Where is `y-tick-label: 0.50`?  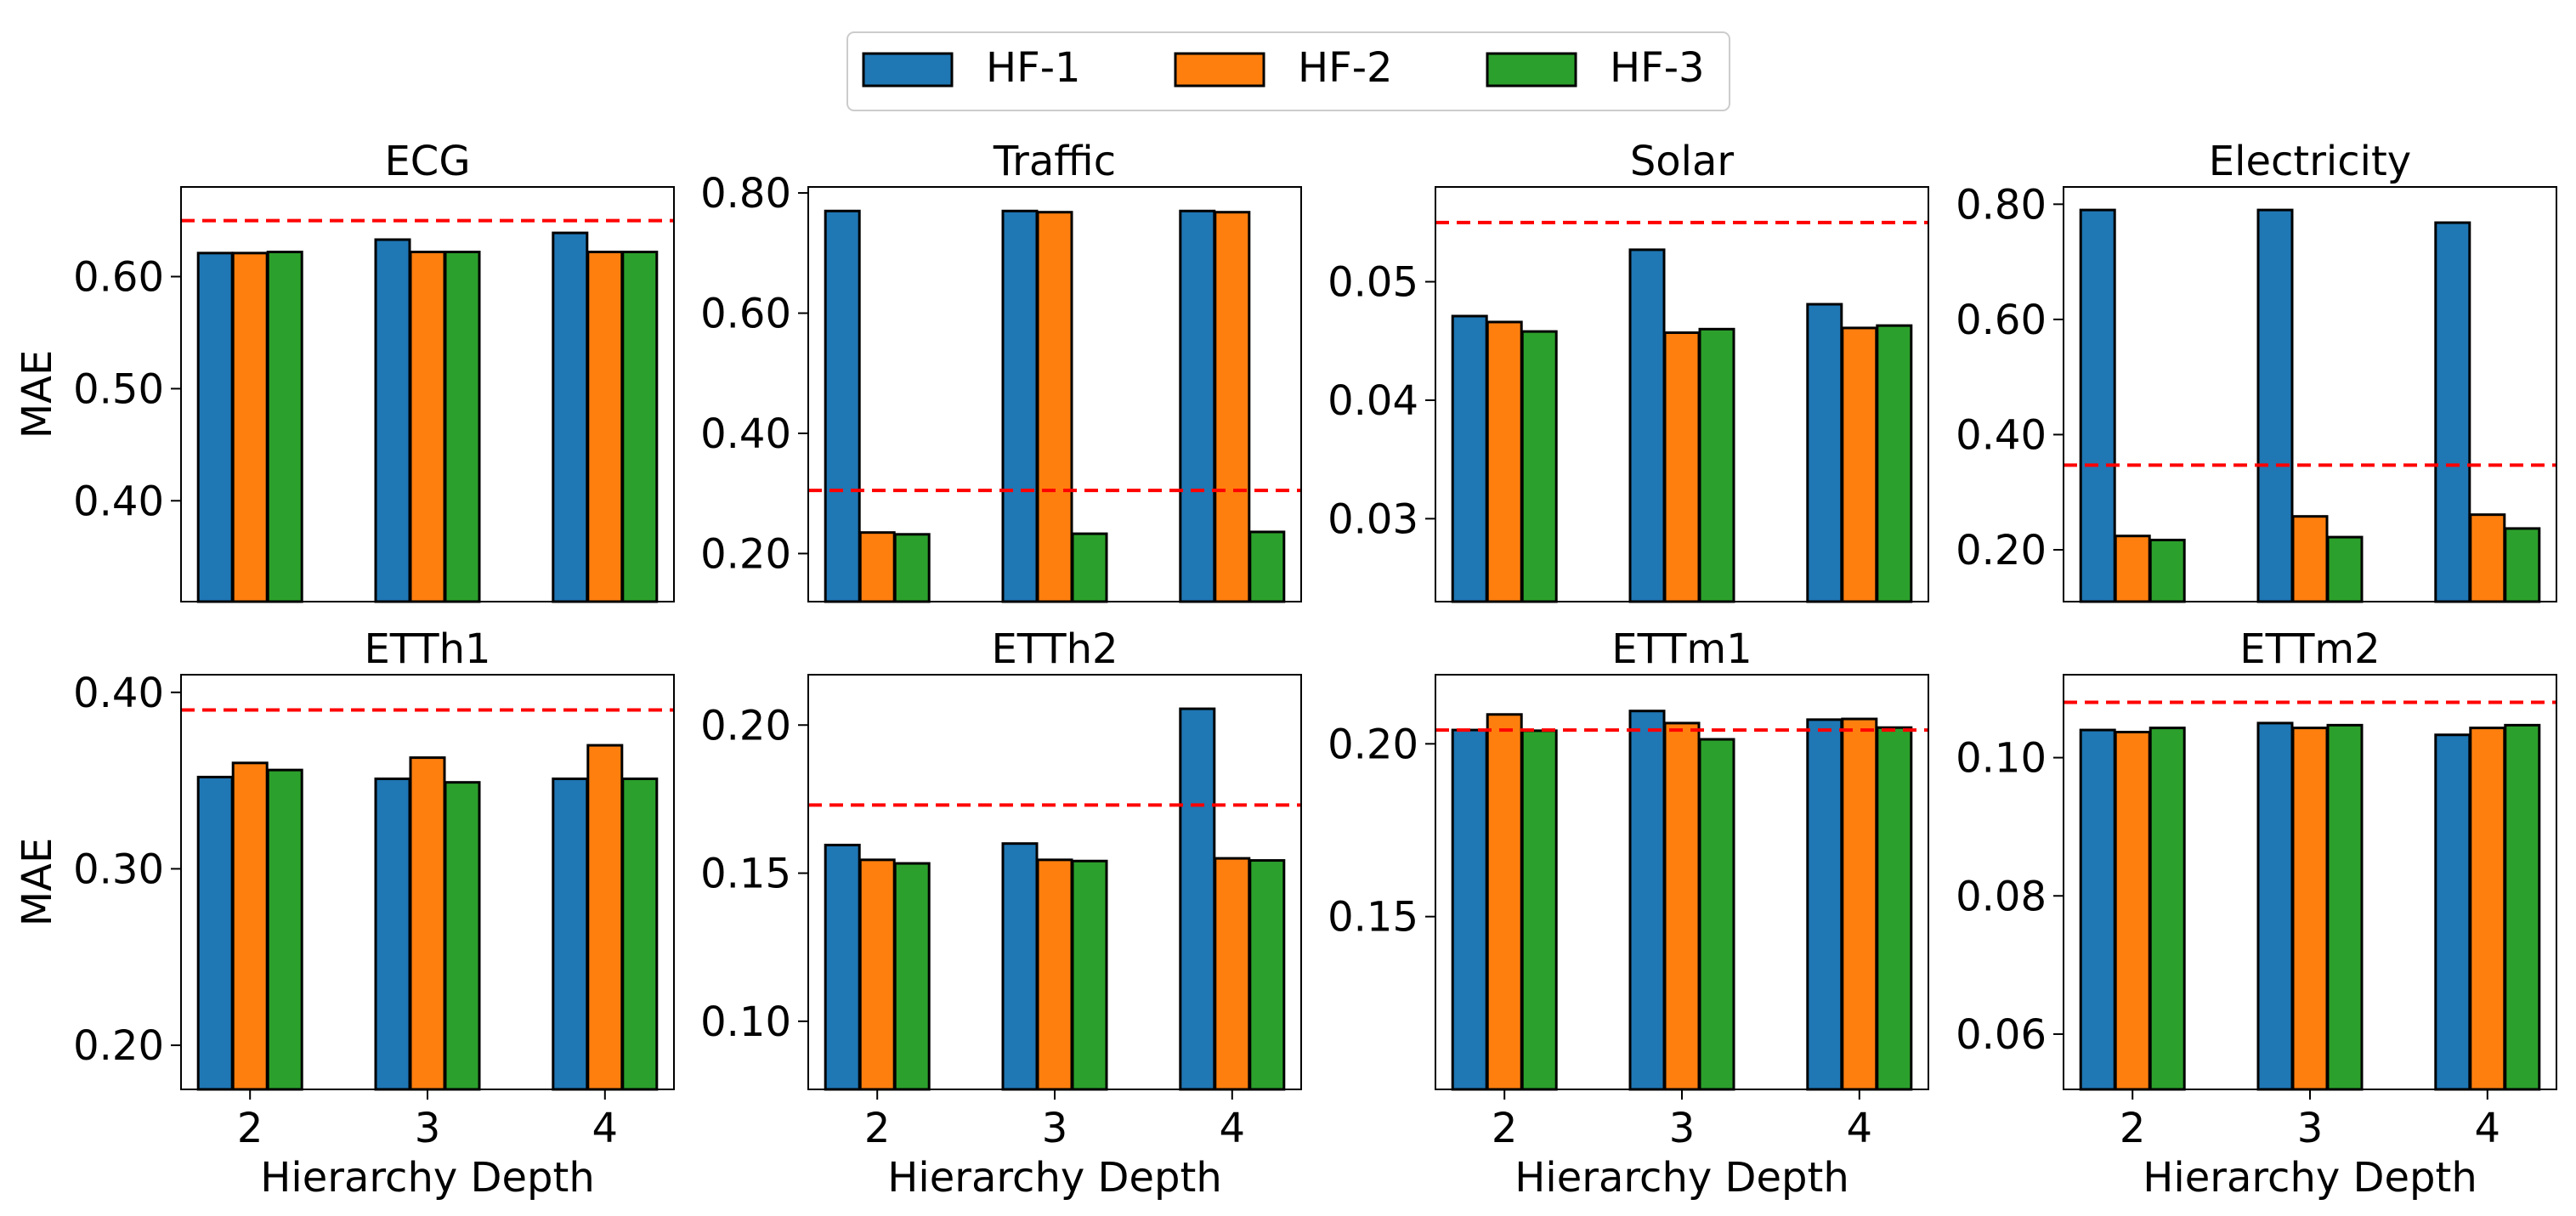 y-tick-label: 0.50 is located at coordinates (118, 389).